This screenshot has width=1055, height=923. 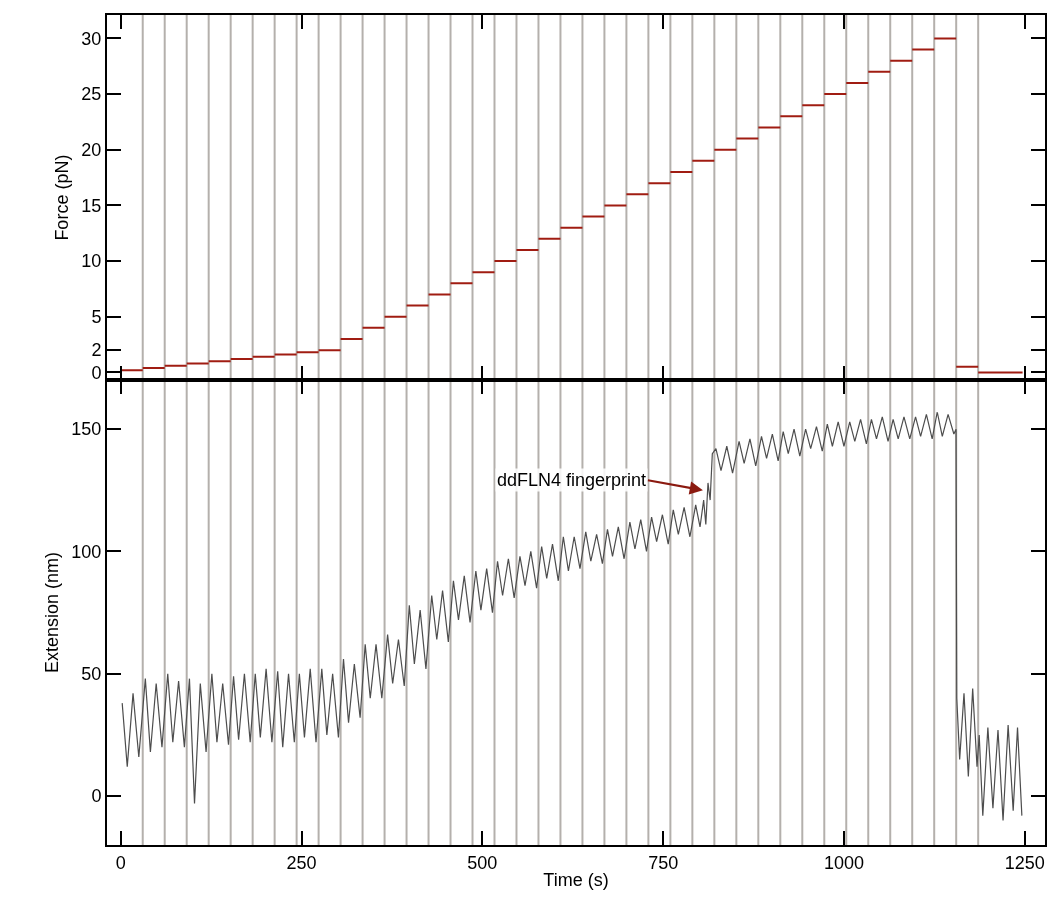 What do you see at coordinates (86, 429) in the screenshot?
I see `y-tick-label: 150` at bounding box center [86, 429].